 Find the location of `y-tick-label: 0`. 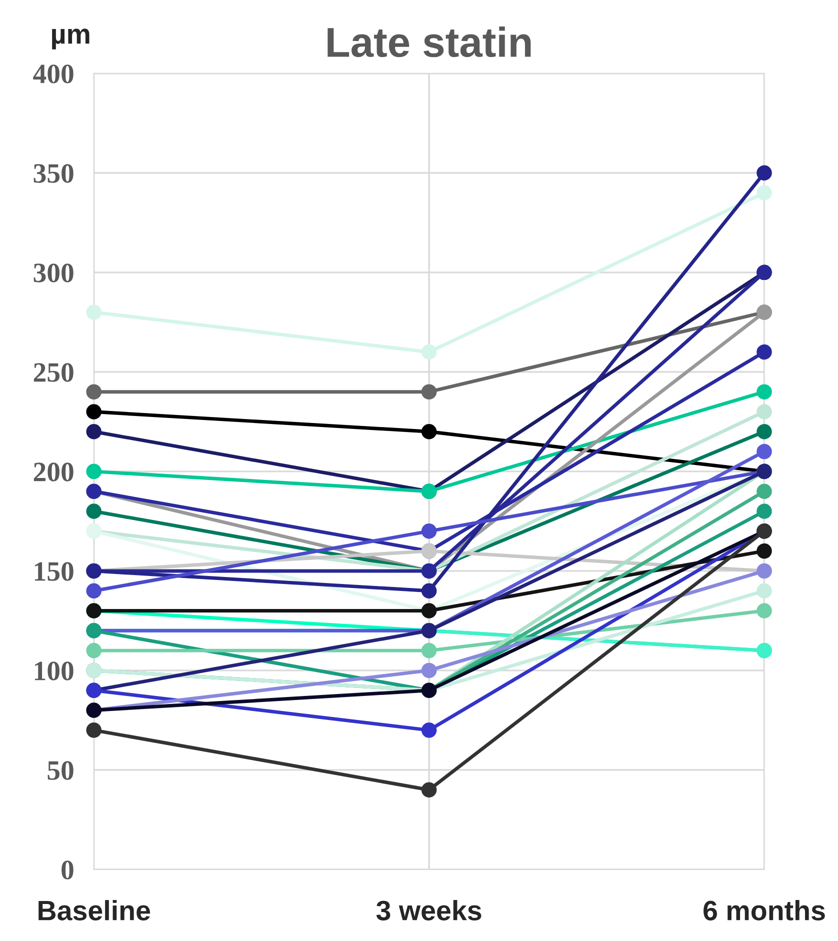

y-tick-label: 0 is located at coordinates (68, 870).